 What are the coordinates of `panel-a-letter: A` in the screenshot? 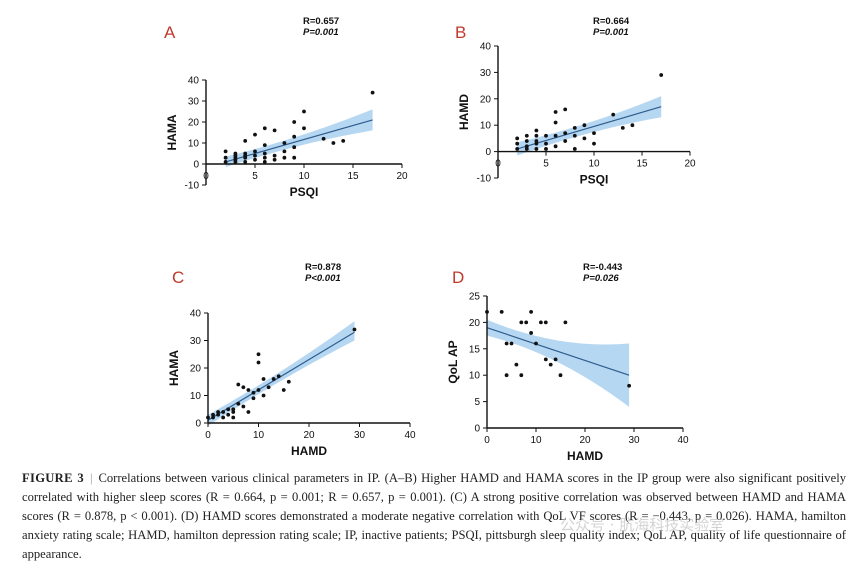 It's located at (170, 32).